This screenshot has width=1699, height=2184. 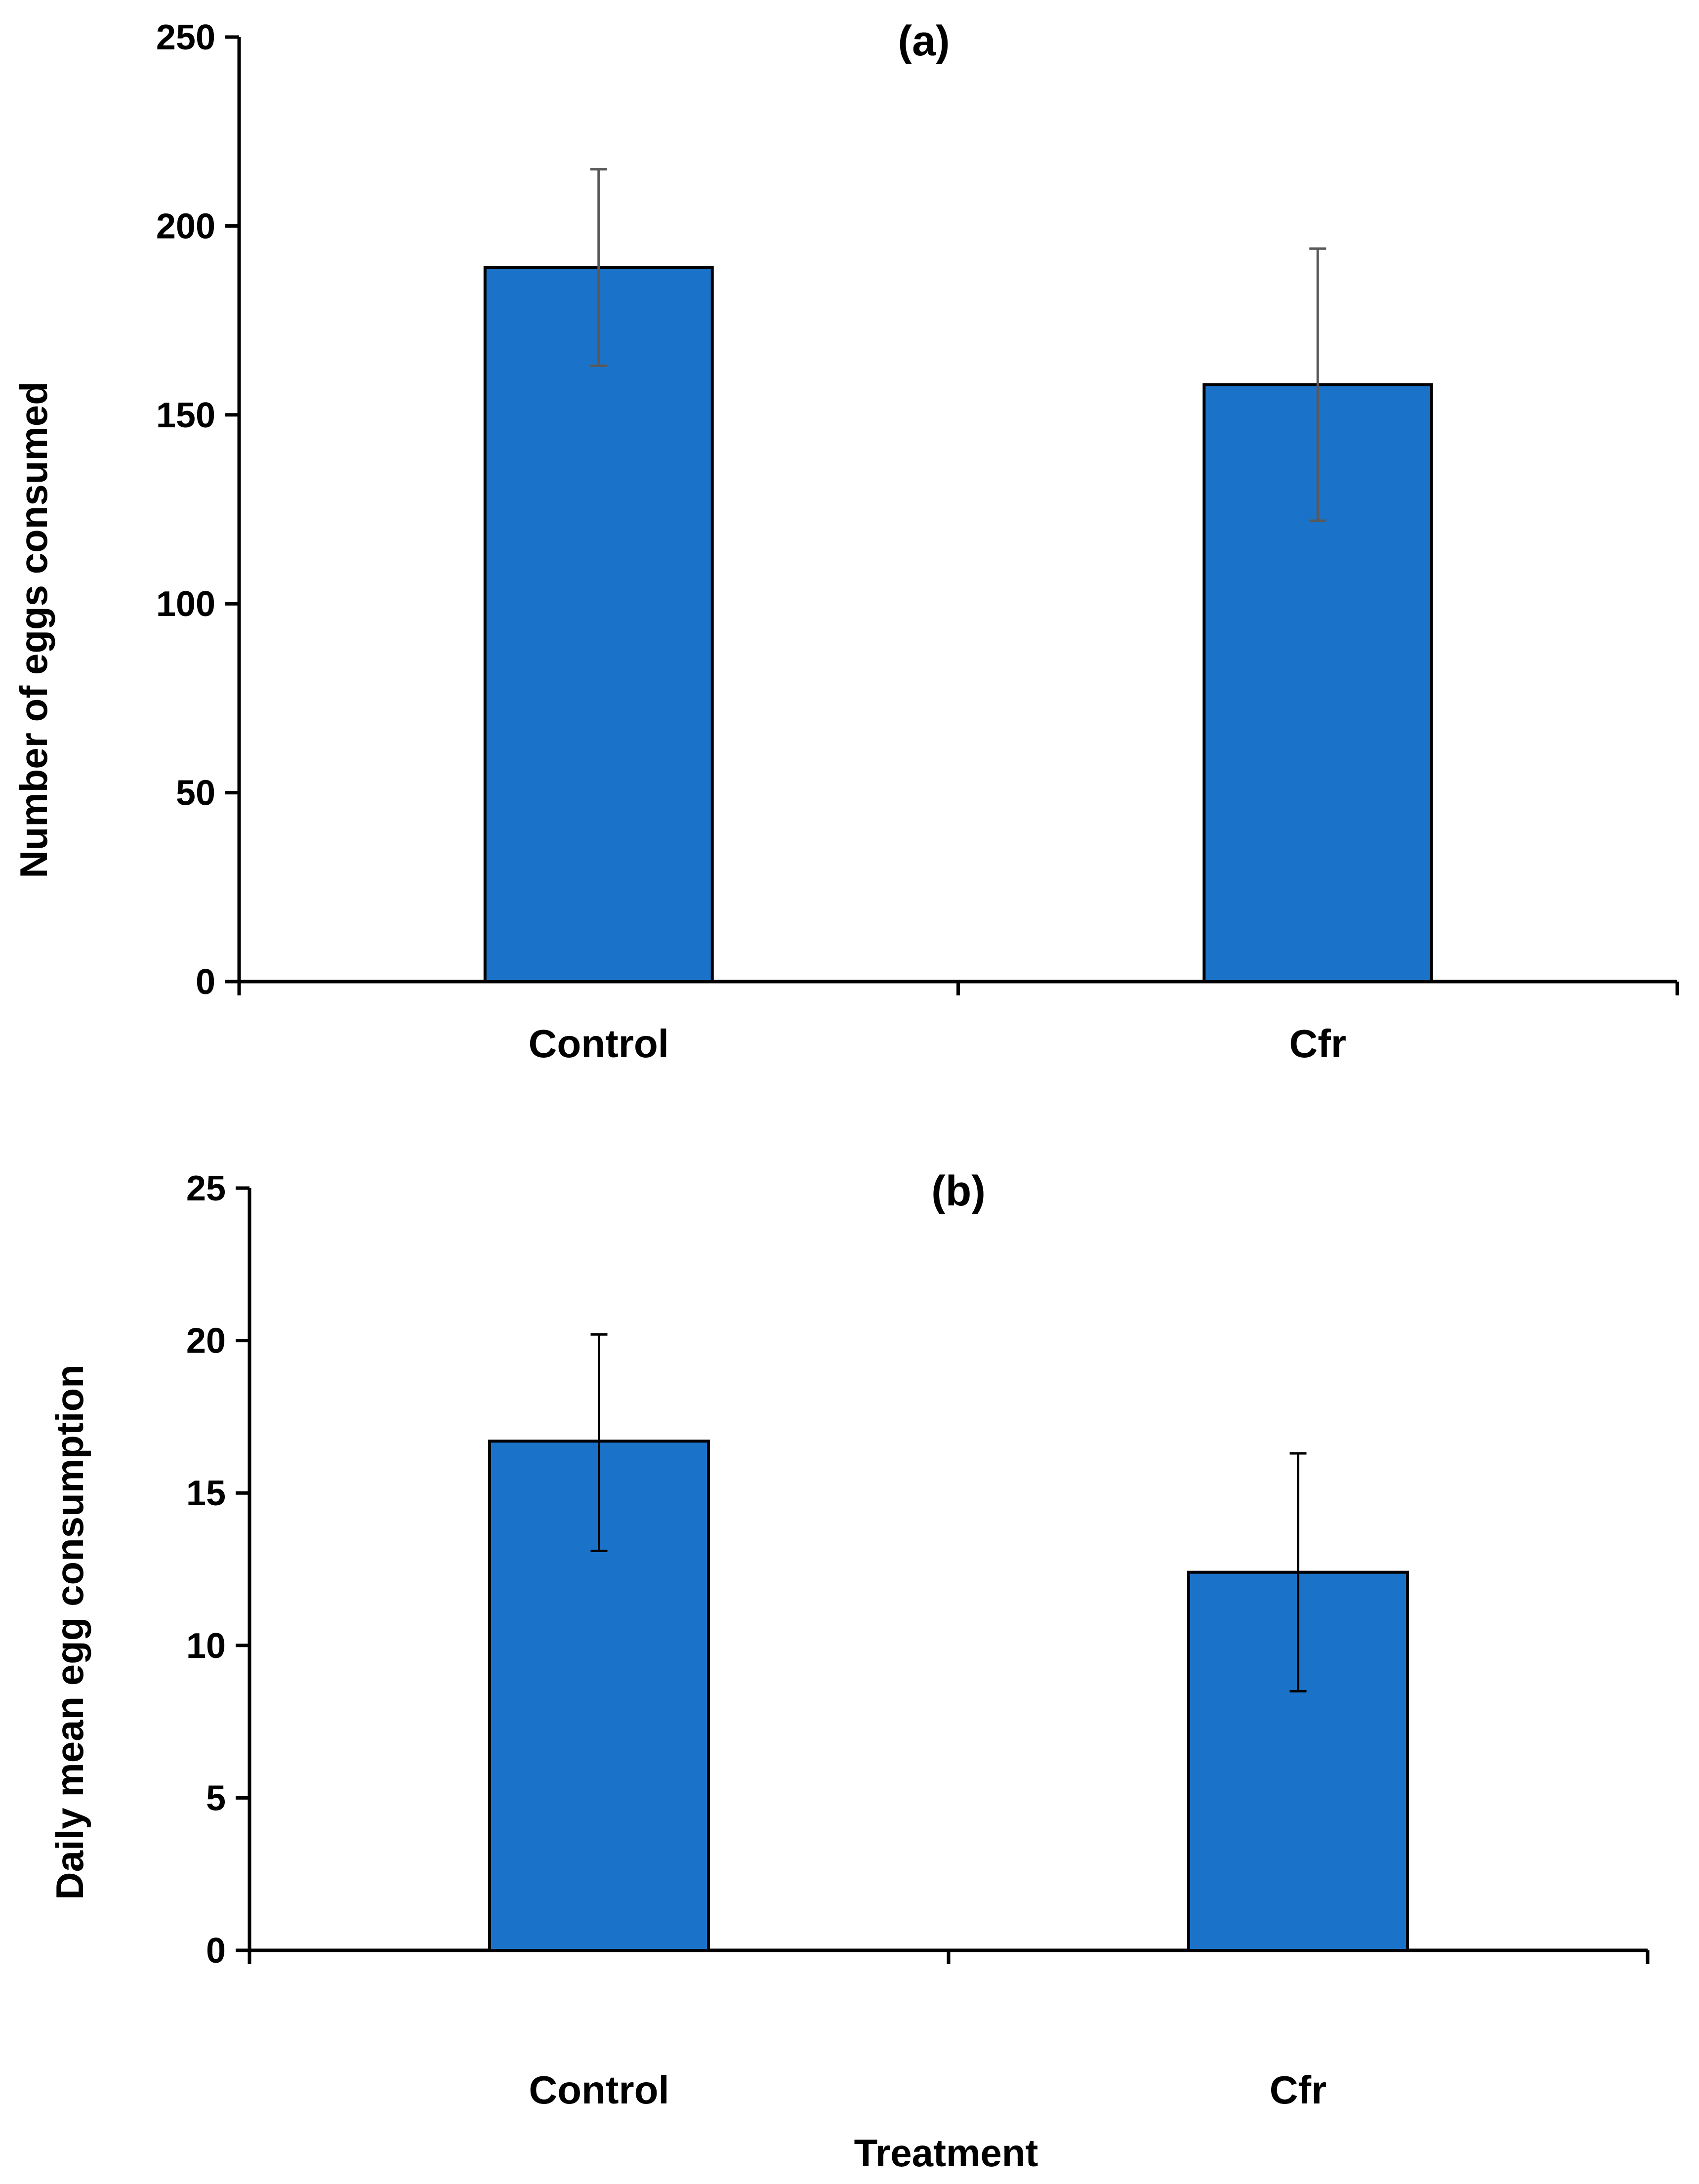 I want to click on panel-b-y-axis-title: Daily mean egg consumption, so click(x=69, y=1632).